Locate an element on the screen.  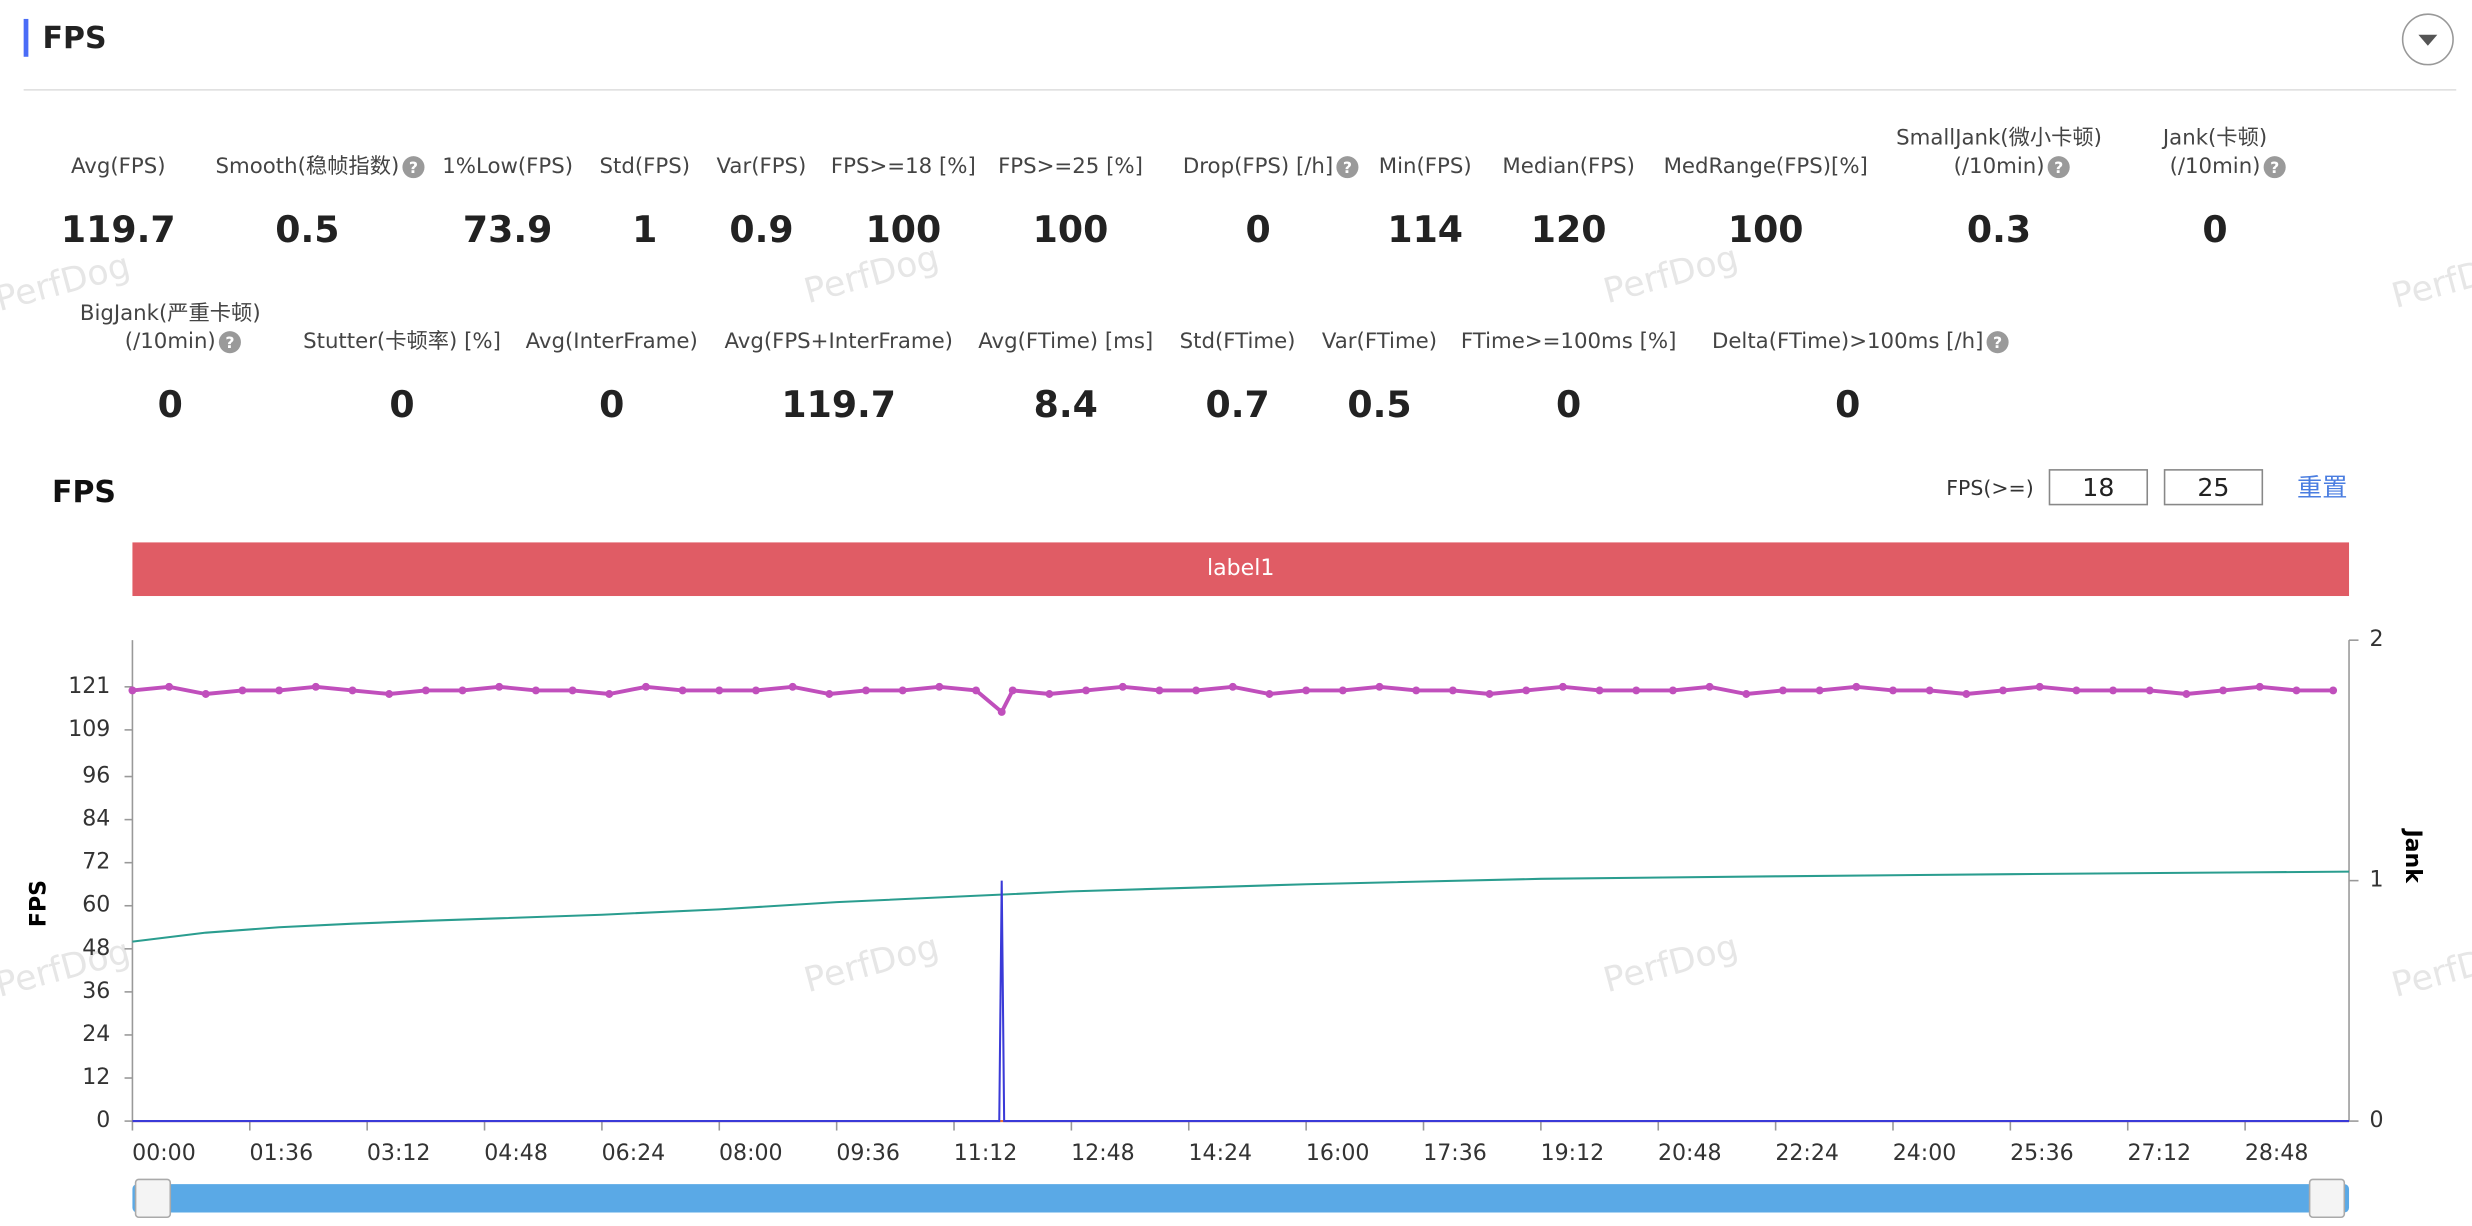
y2-tick-label: 1 is located at coordinates (2377, 880).